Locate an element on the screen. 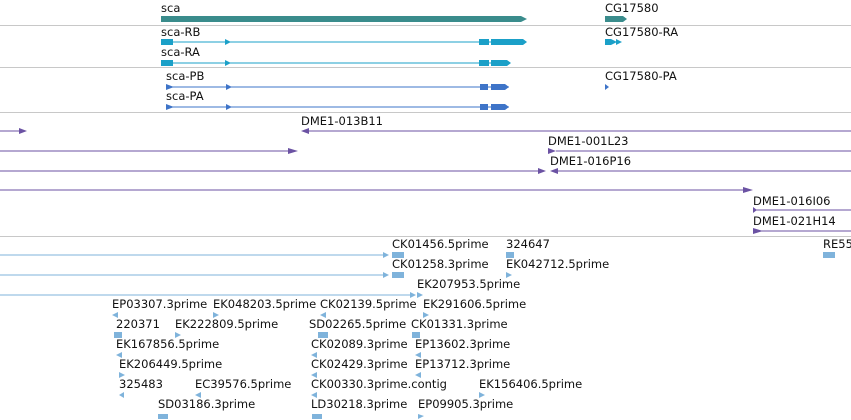 The width and height of the screenshot is (851, 420). est-ec39576 is located at coordinates (198, 395).